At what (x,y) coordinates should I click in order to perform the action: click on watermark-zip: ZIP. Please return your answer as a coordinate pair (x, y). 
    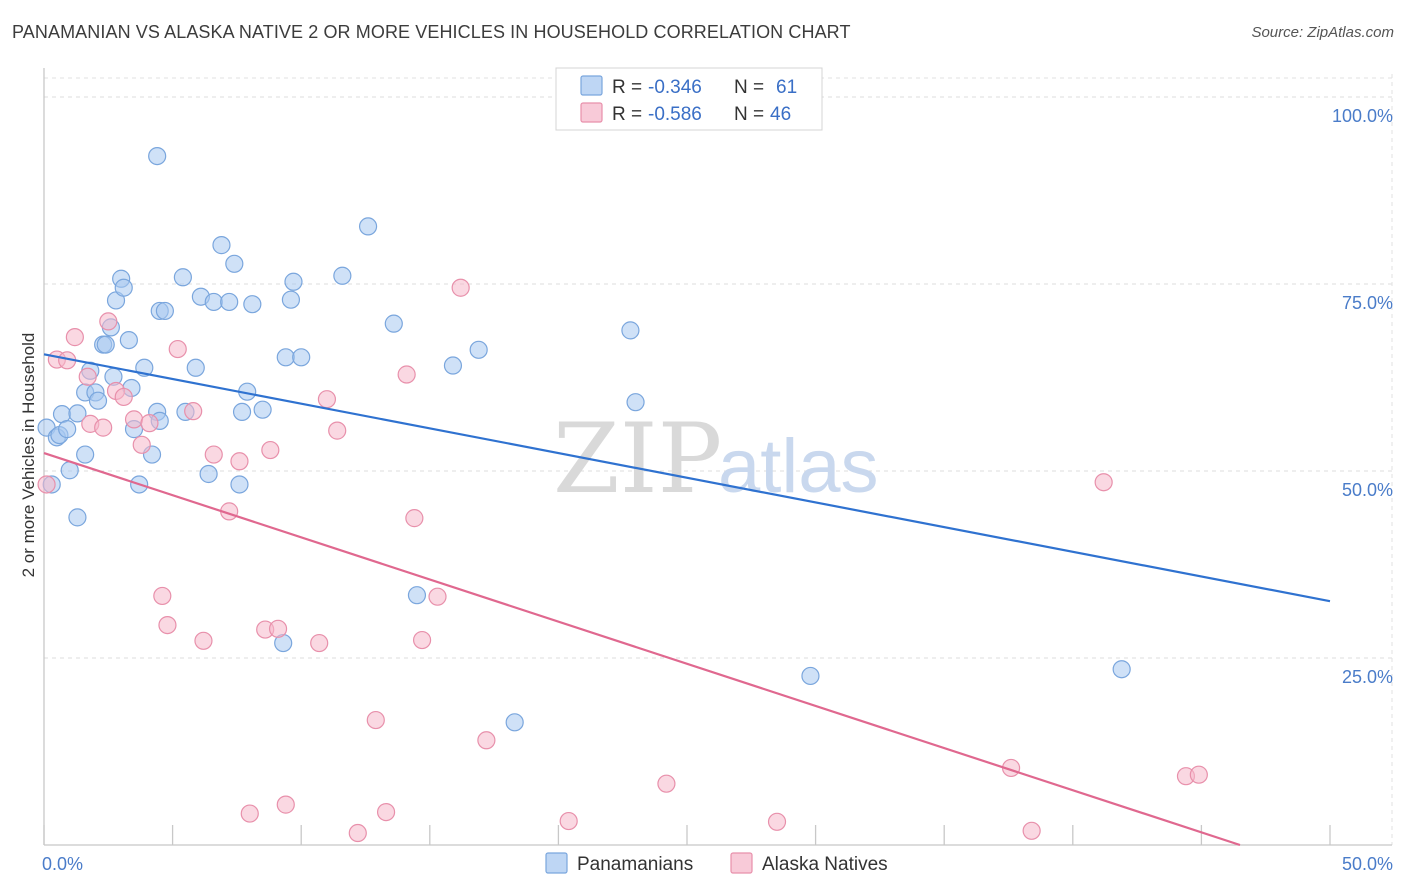
    Looking at the image, I should click on (637, 459).